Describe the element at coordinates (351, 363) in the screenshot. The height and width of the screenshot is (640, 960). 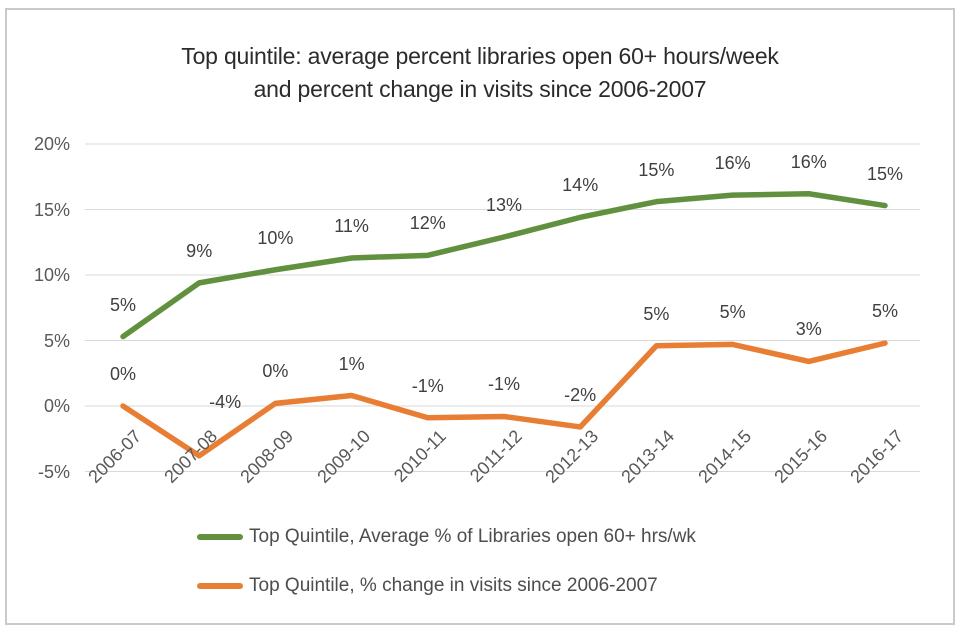
I see `data-label-series-1: 1%` at that location.